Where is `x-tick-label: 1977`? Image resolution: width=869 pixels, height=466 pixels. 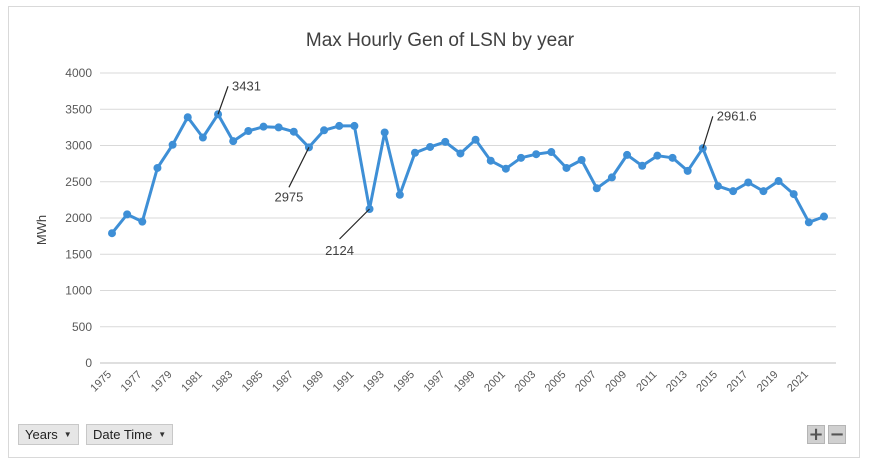
x-tick-label: 1977 is located at coordinates (132, 382).